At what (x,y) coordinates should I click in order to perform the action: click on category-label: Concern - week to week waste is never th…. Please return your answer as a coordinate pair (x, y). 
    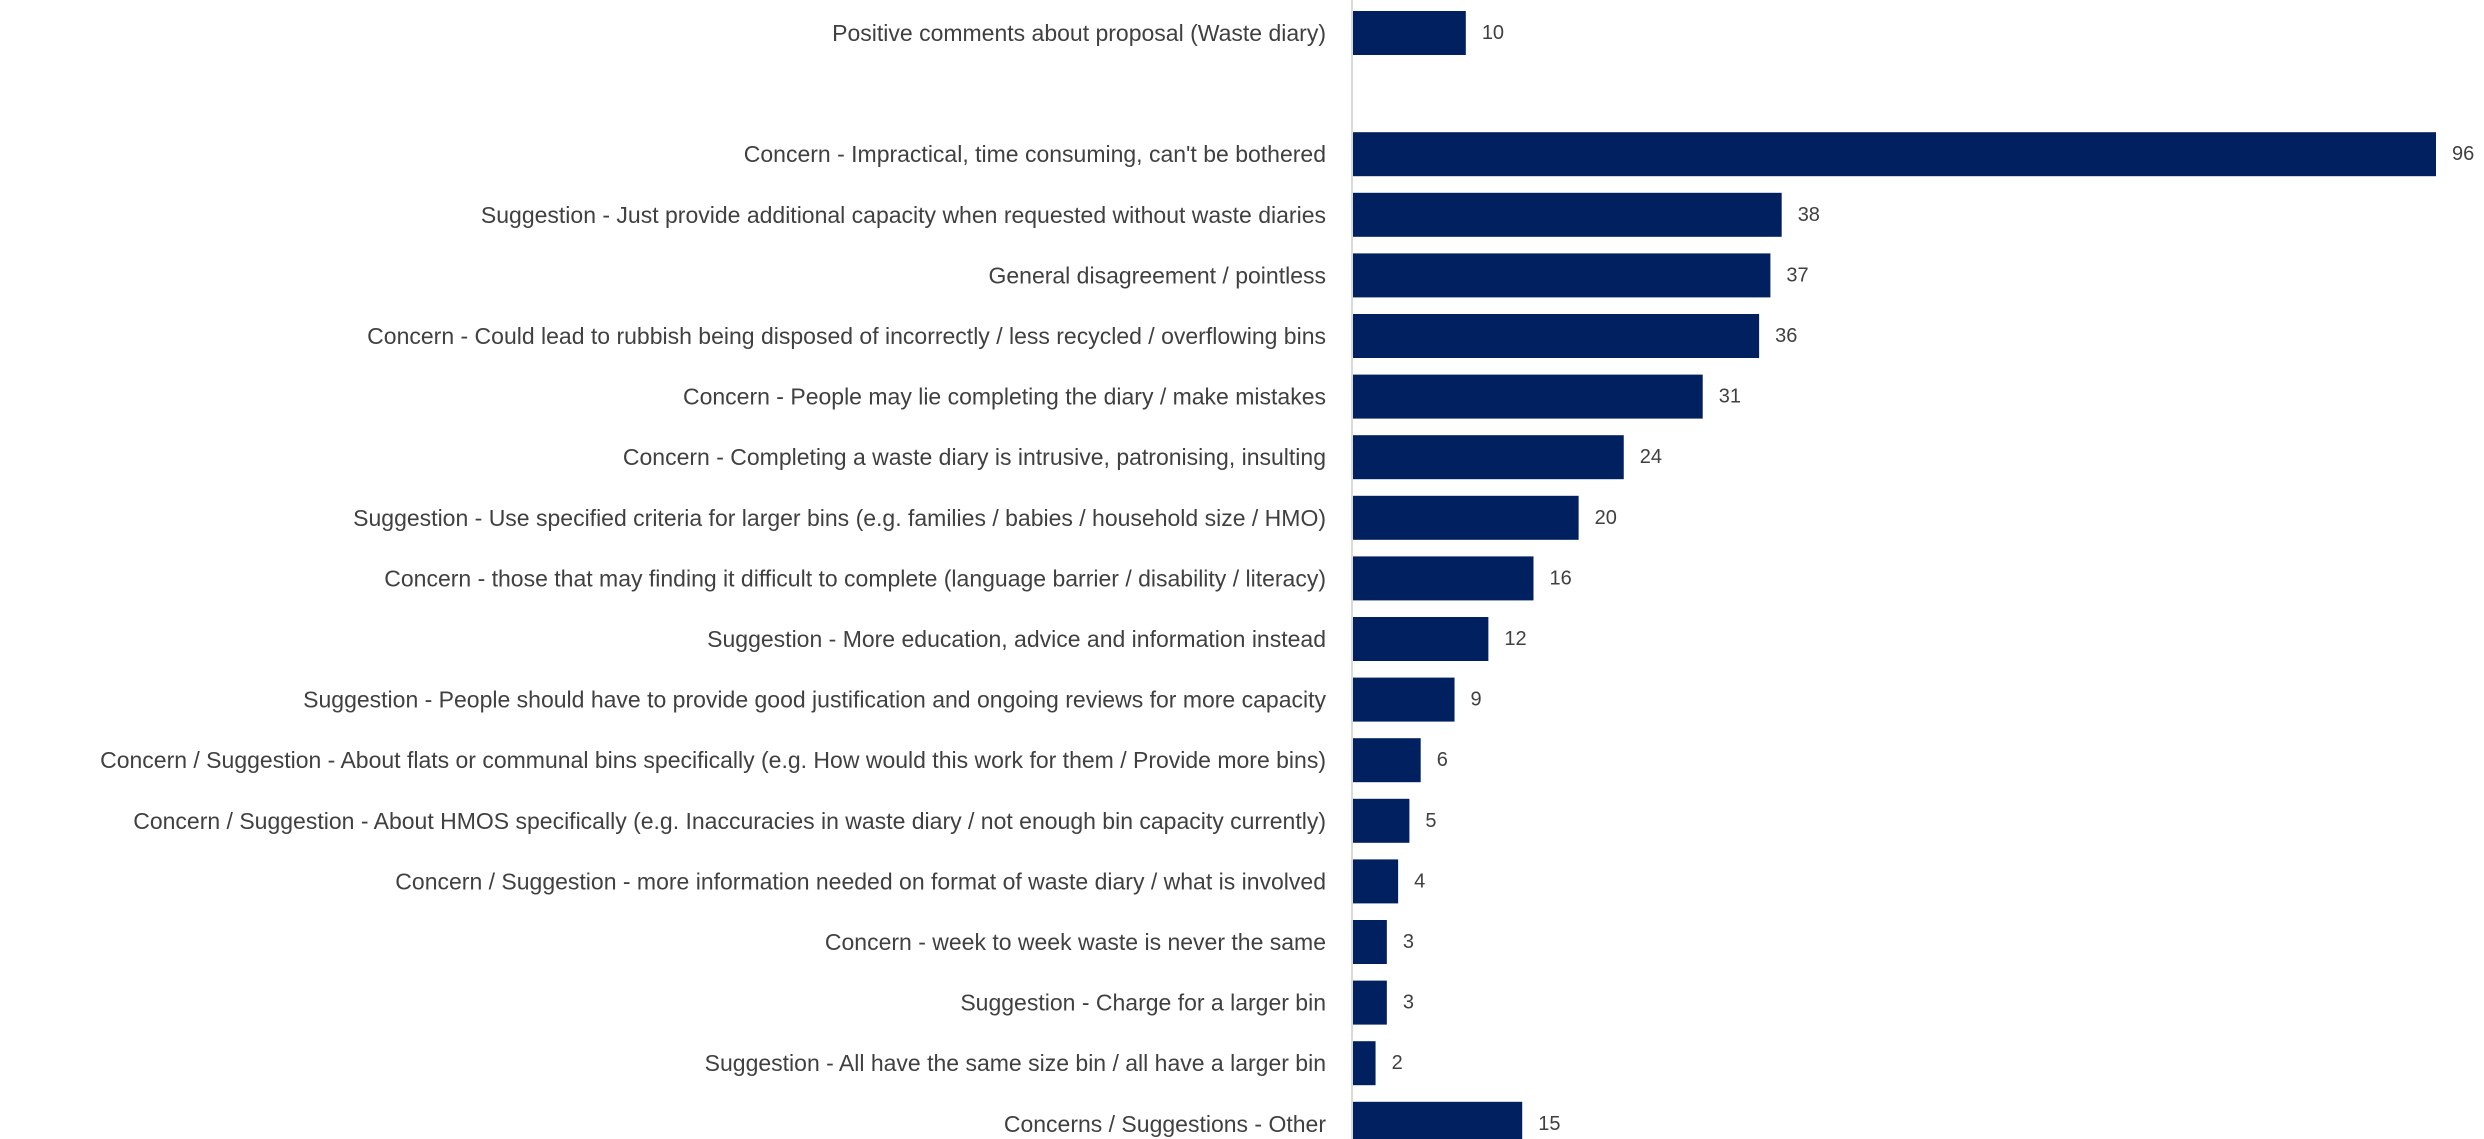
    Looking at the image, I should click on (1075, 942).